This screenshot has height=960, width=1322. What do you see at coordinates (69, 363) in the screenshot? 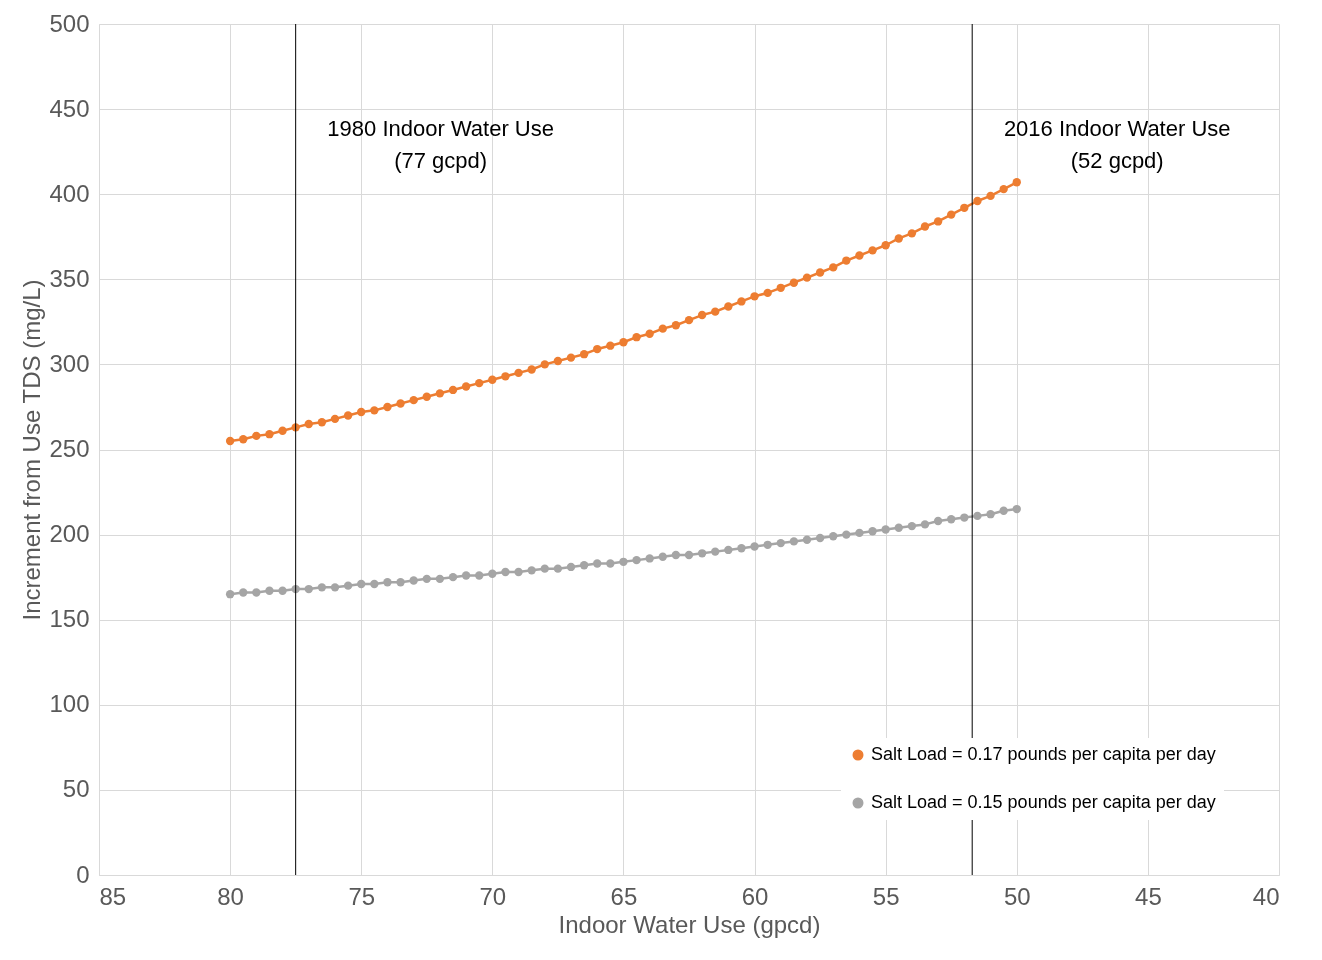
I see `y-tick-label: 300` at bounding box center [69, 363].